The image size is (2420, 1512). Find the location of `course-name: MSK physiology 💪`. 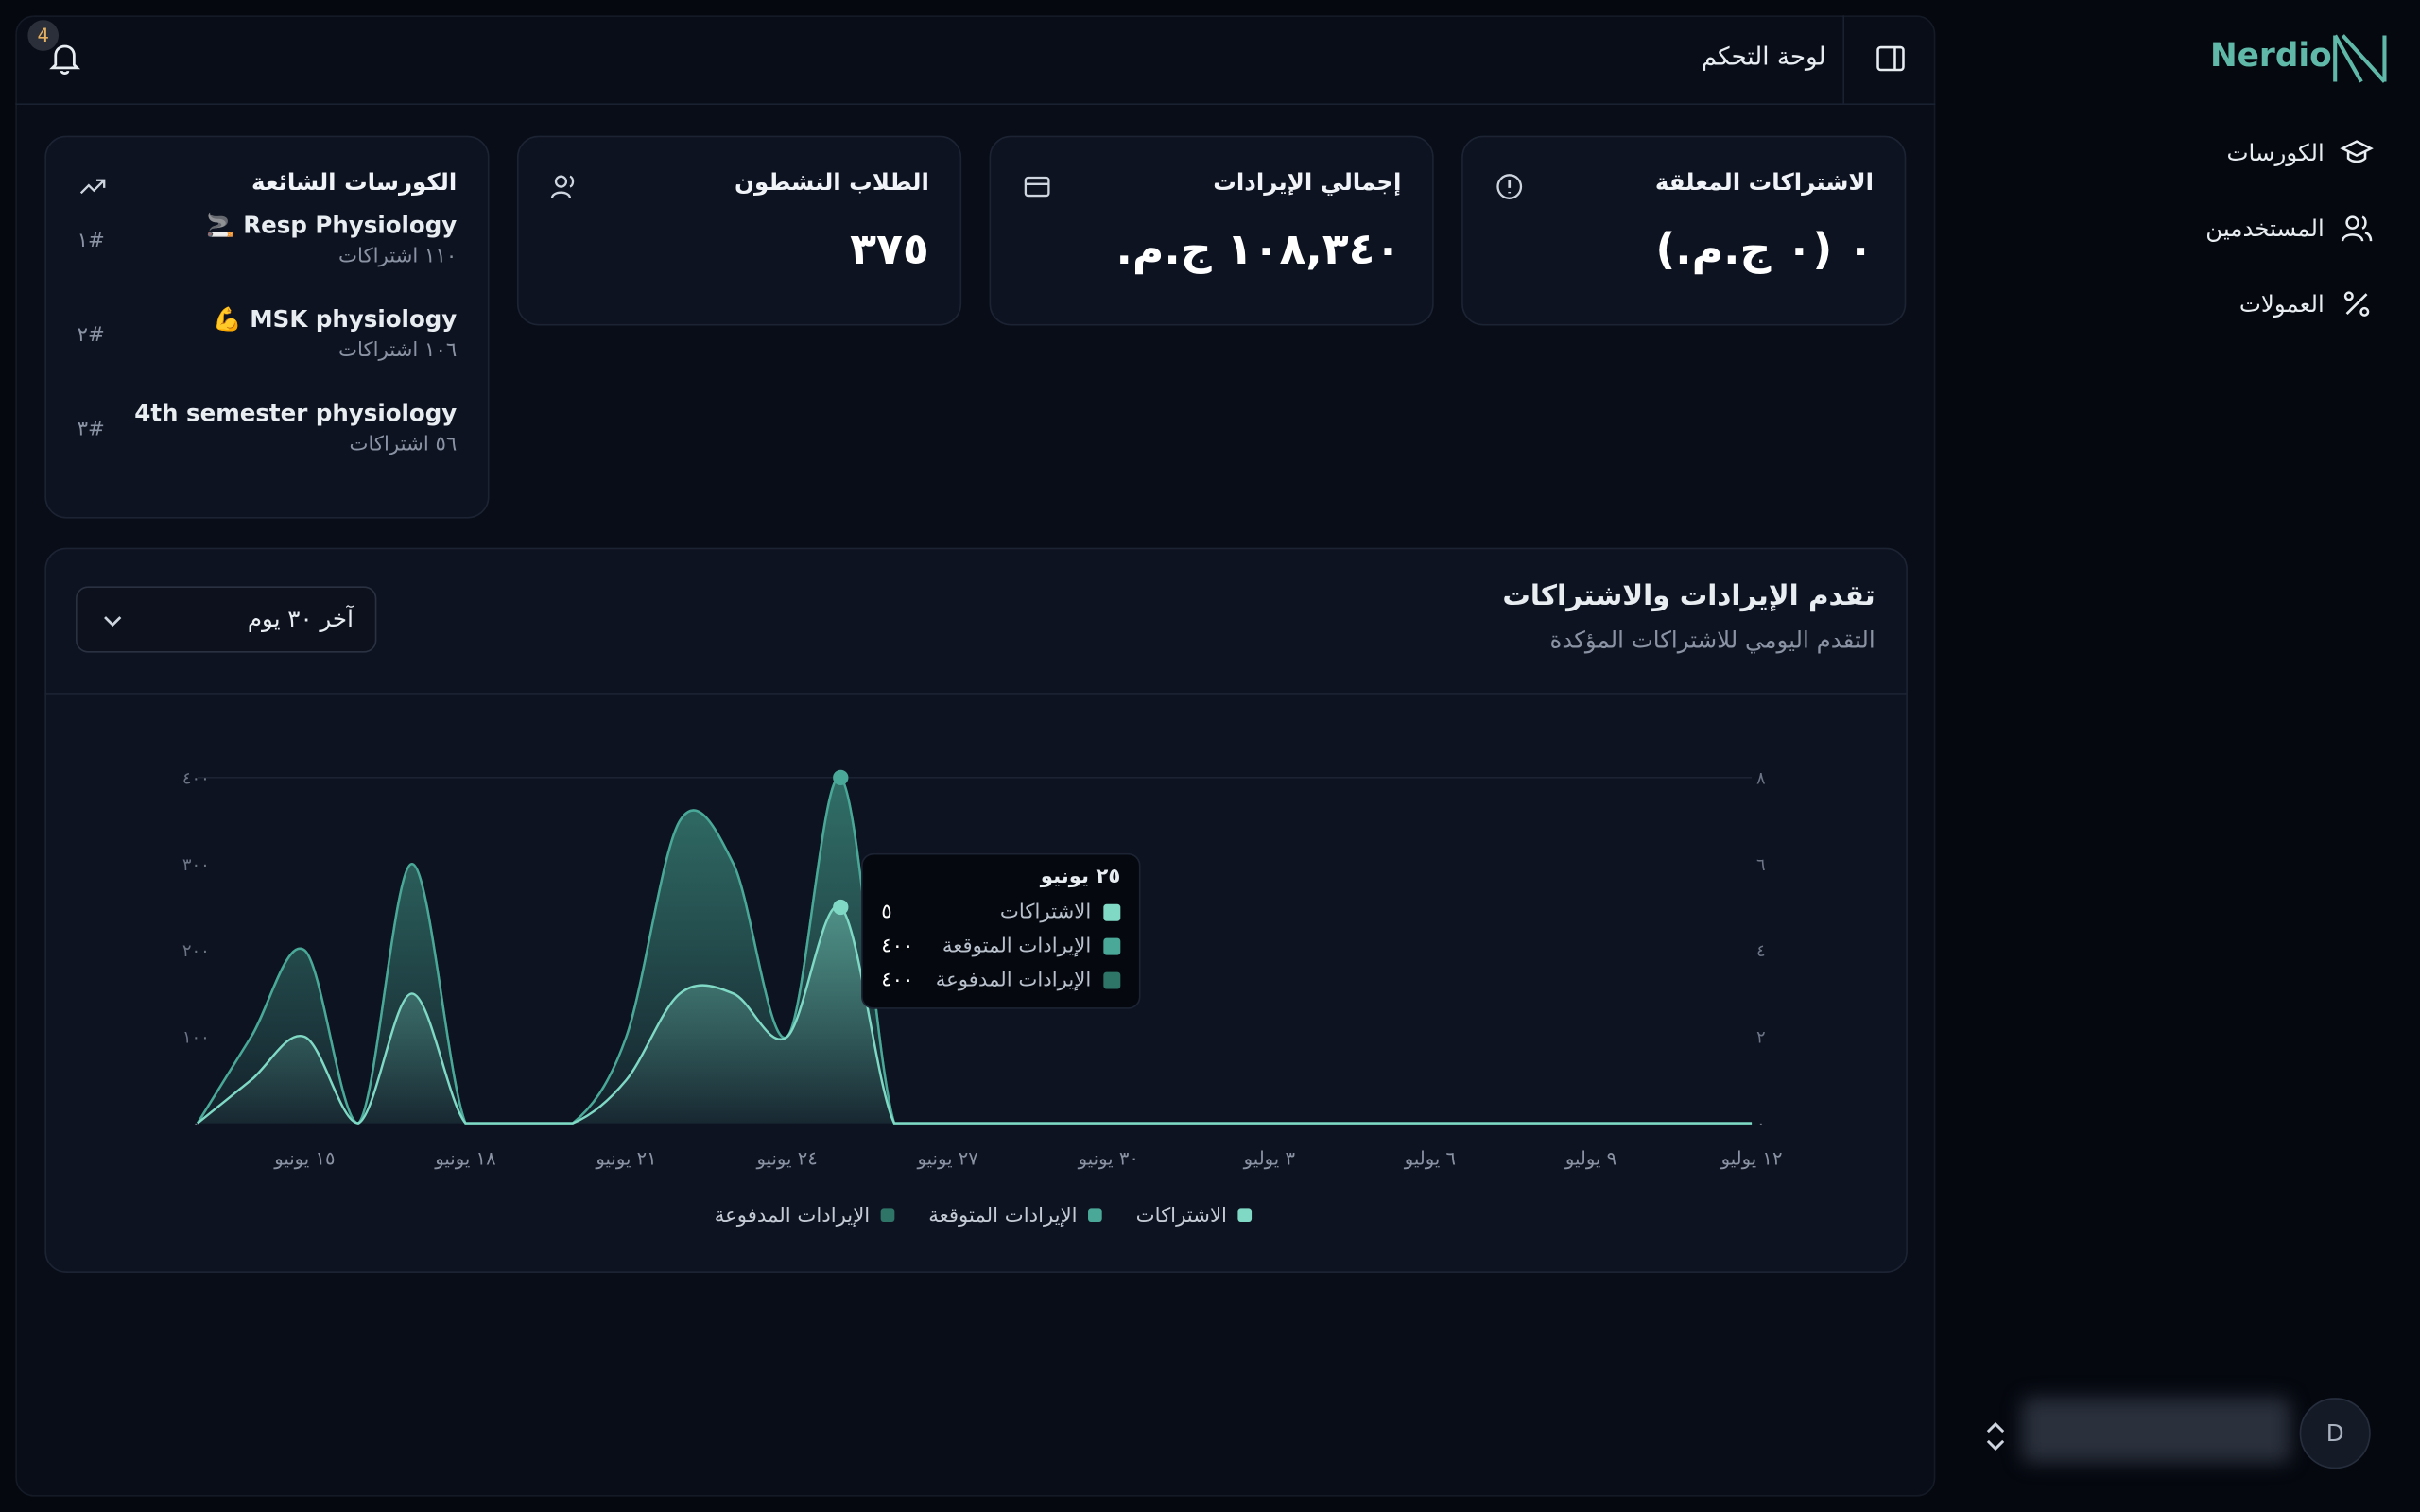

course-name: MSK physiology 💪 is located at coordinates (335, 319).